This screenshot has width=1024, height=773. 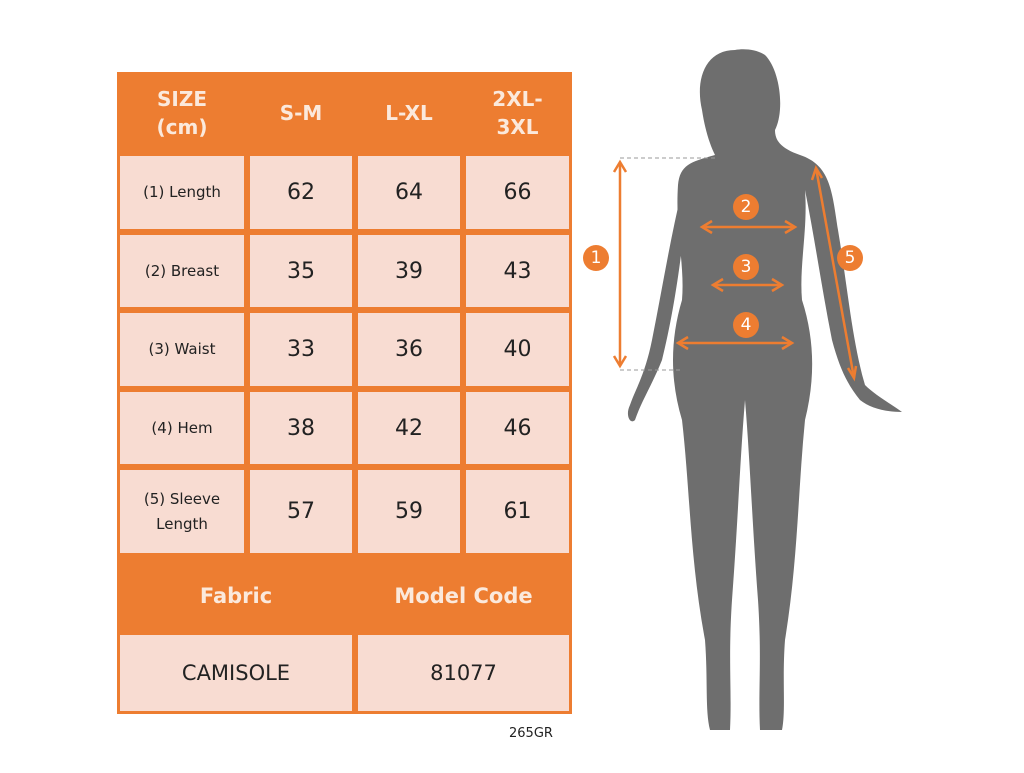 I want to click on product-code: 265GR, so click(x=531, y=733).